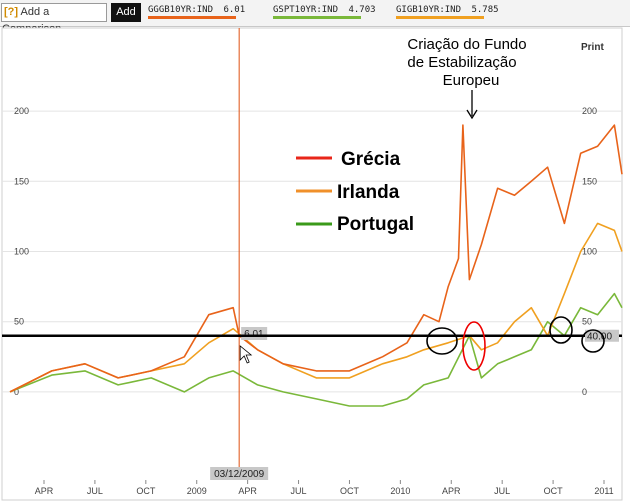 The image size is (630, 504). Describe the element at coordinates (21, 181) in the screenshot. I see `y-tick-label: 150` at that location.